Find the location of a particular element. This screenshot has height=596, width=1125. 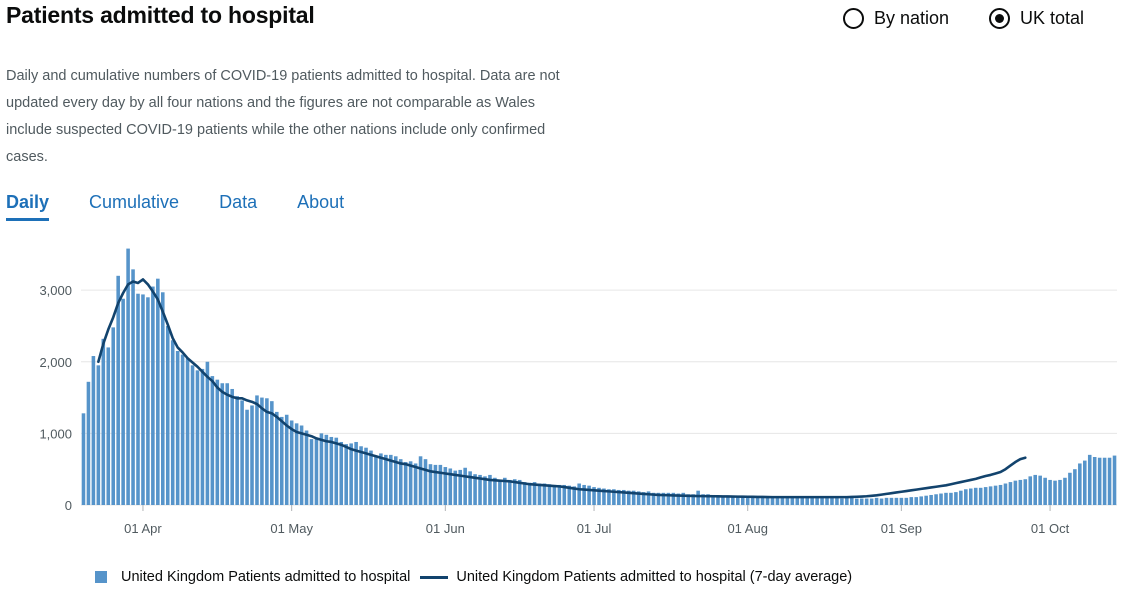

x-tick-label: 01 Jun is located at coordinates (445, 528).